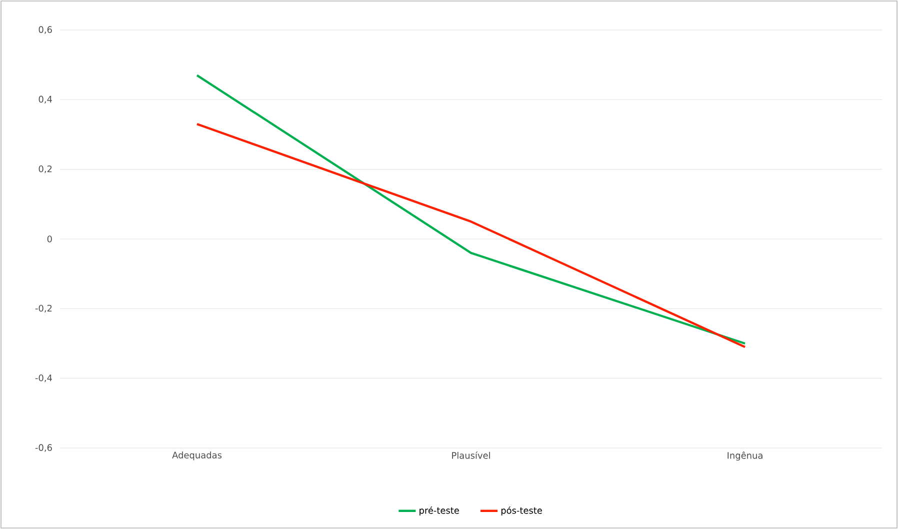  Describe the element at coordinates (45, 100) in the screenshot. I see `y-tick-label: 0,4` at that location.